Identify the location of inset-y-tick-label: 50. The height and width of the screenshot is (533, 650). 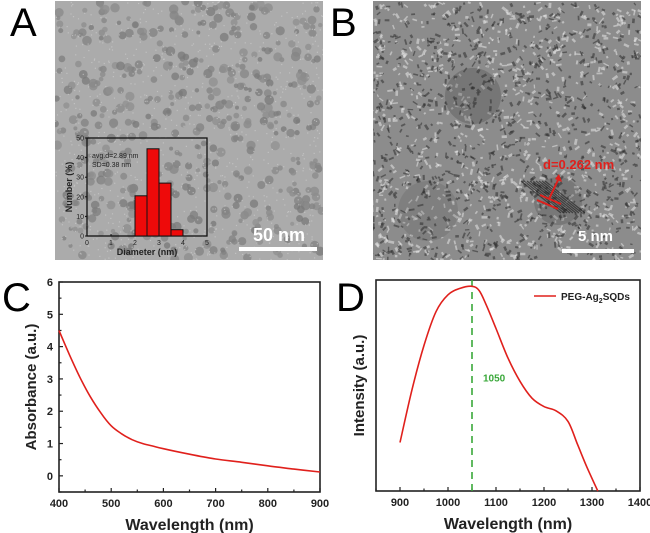
(80, 139).